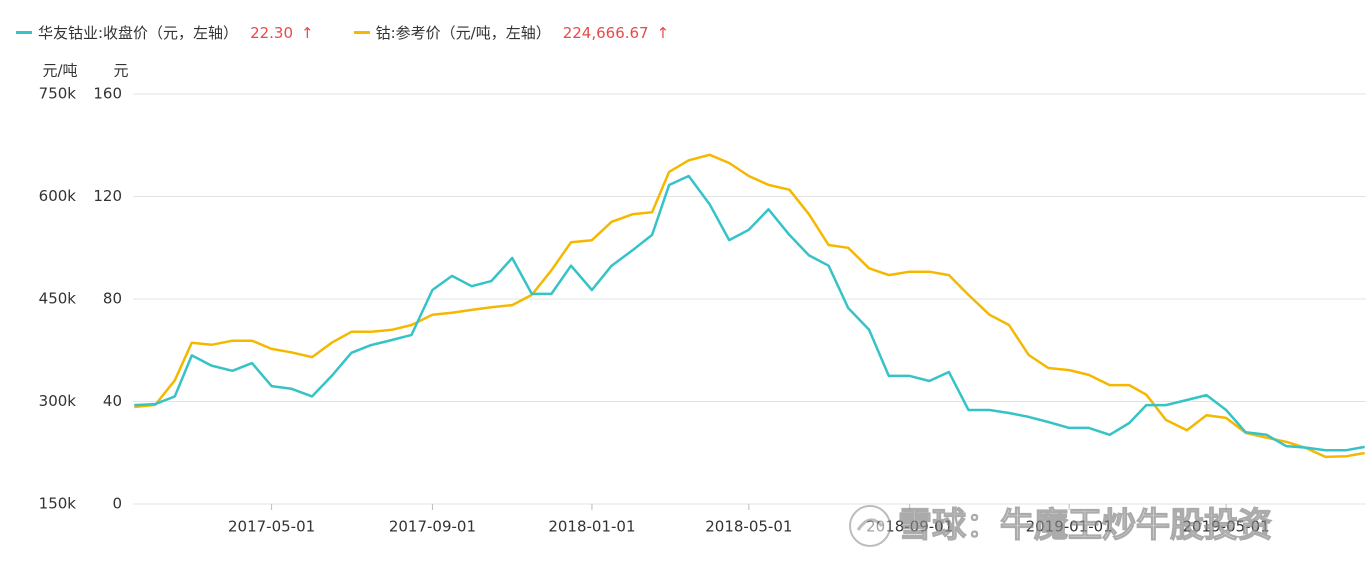  I want to click on y2-tick-label: 750k, so click(58, 94).